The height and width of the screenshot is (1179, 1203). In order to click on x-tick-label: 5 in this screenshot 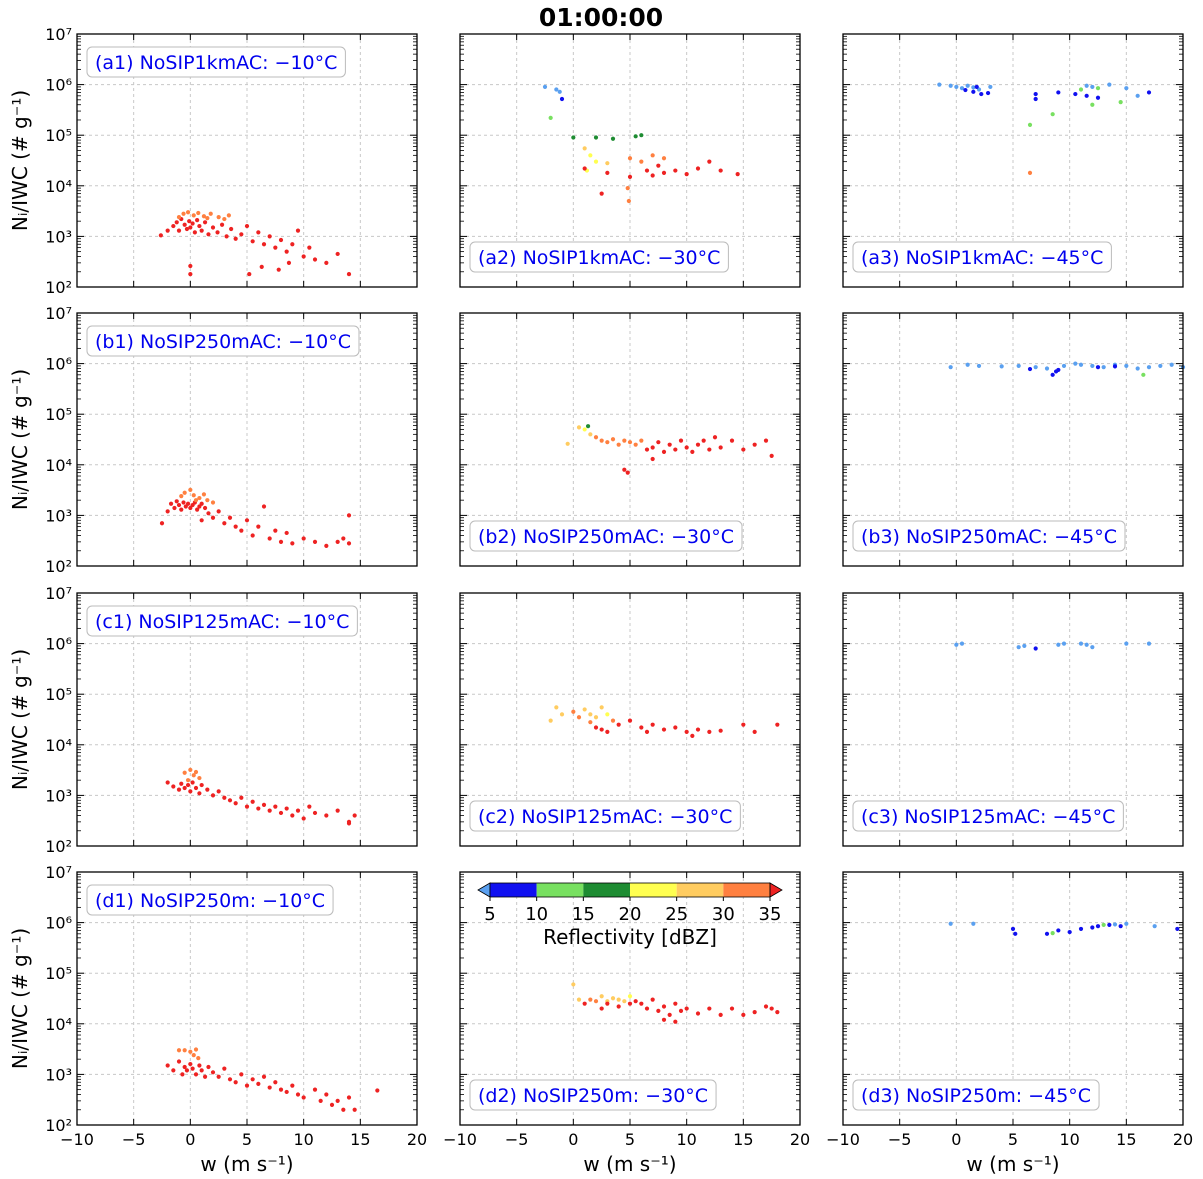, I will do `click(1013, 1139)`.